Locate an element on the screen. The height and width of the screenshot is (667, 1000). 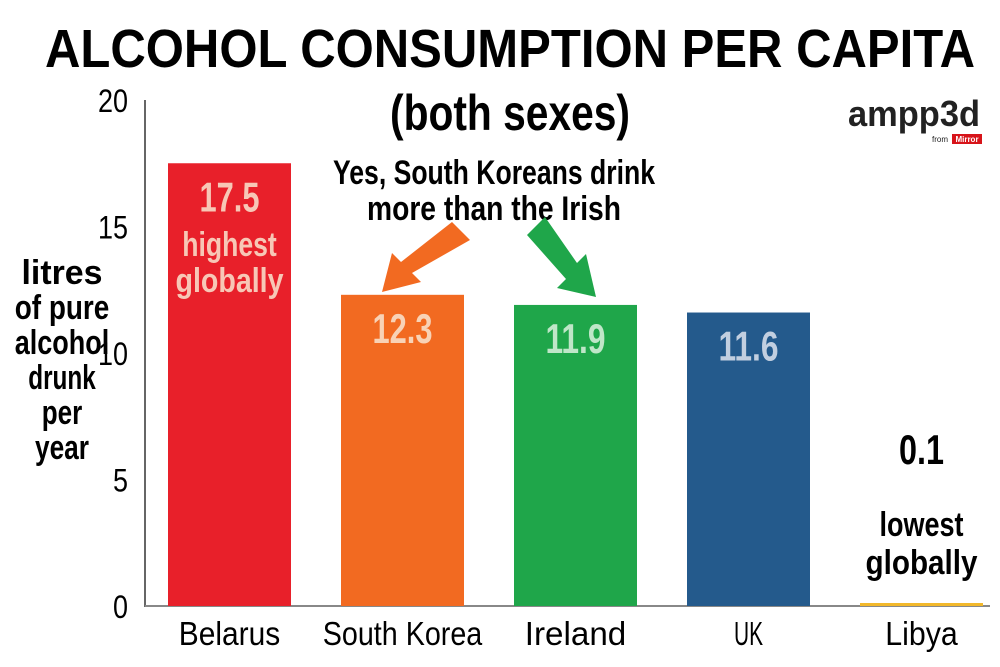
data-label: 17.5 is located at coordinates (230, 196).